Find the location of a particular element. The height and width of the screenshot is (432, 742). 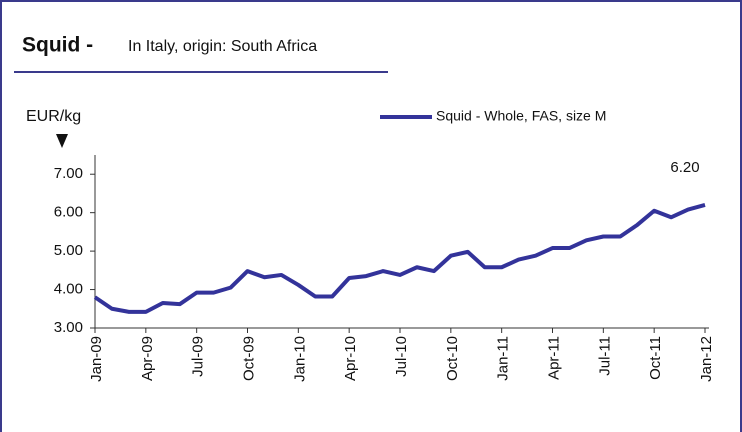

x-tick-label: Apr-09 is located at coordinates (147, 358).